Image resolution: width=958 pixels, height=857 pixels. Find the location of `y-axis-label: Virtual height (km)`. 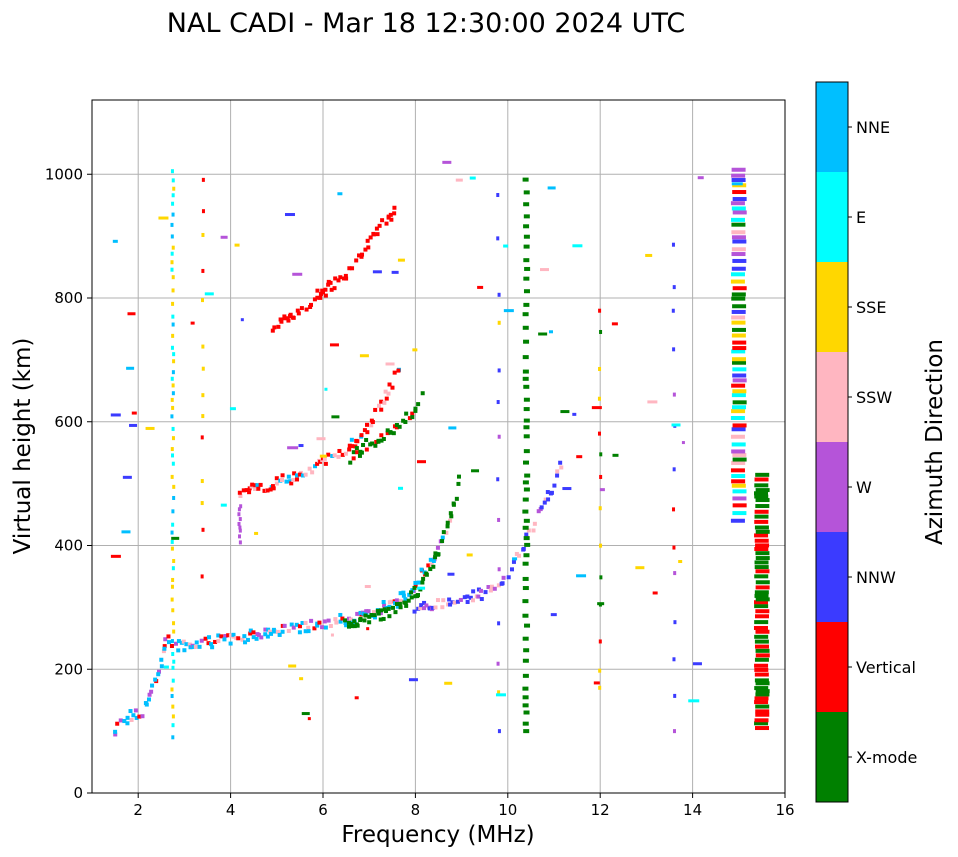

y-axis-label: Virtual height (km) is located at coordinates (23, 446).